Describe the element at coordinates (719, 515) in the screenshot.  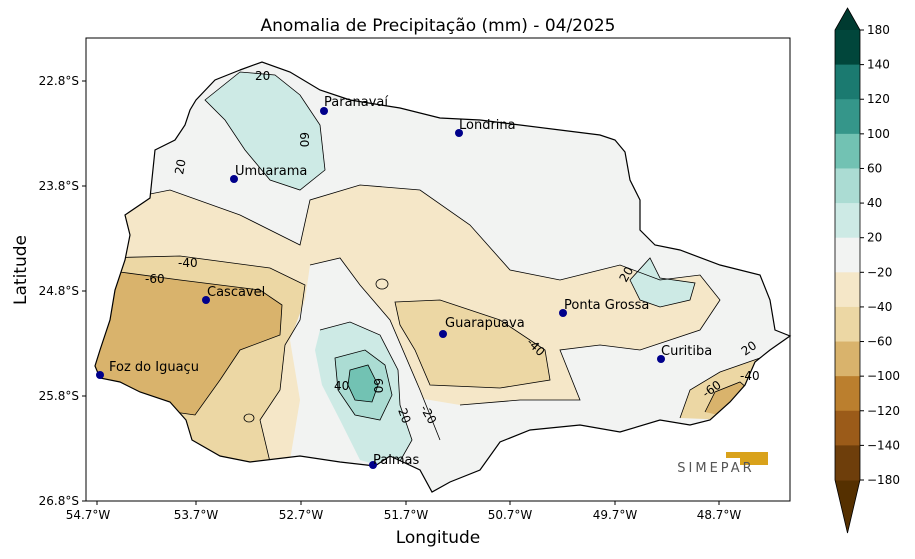
I see `x-tick: 48.7°W` at that location.